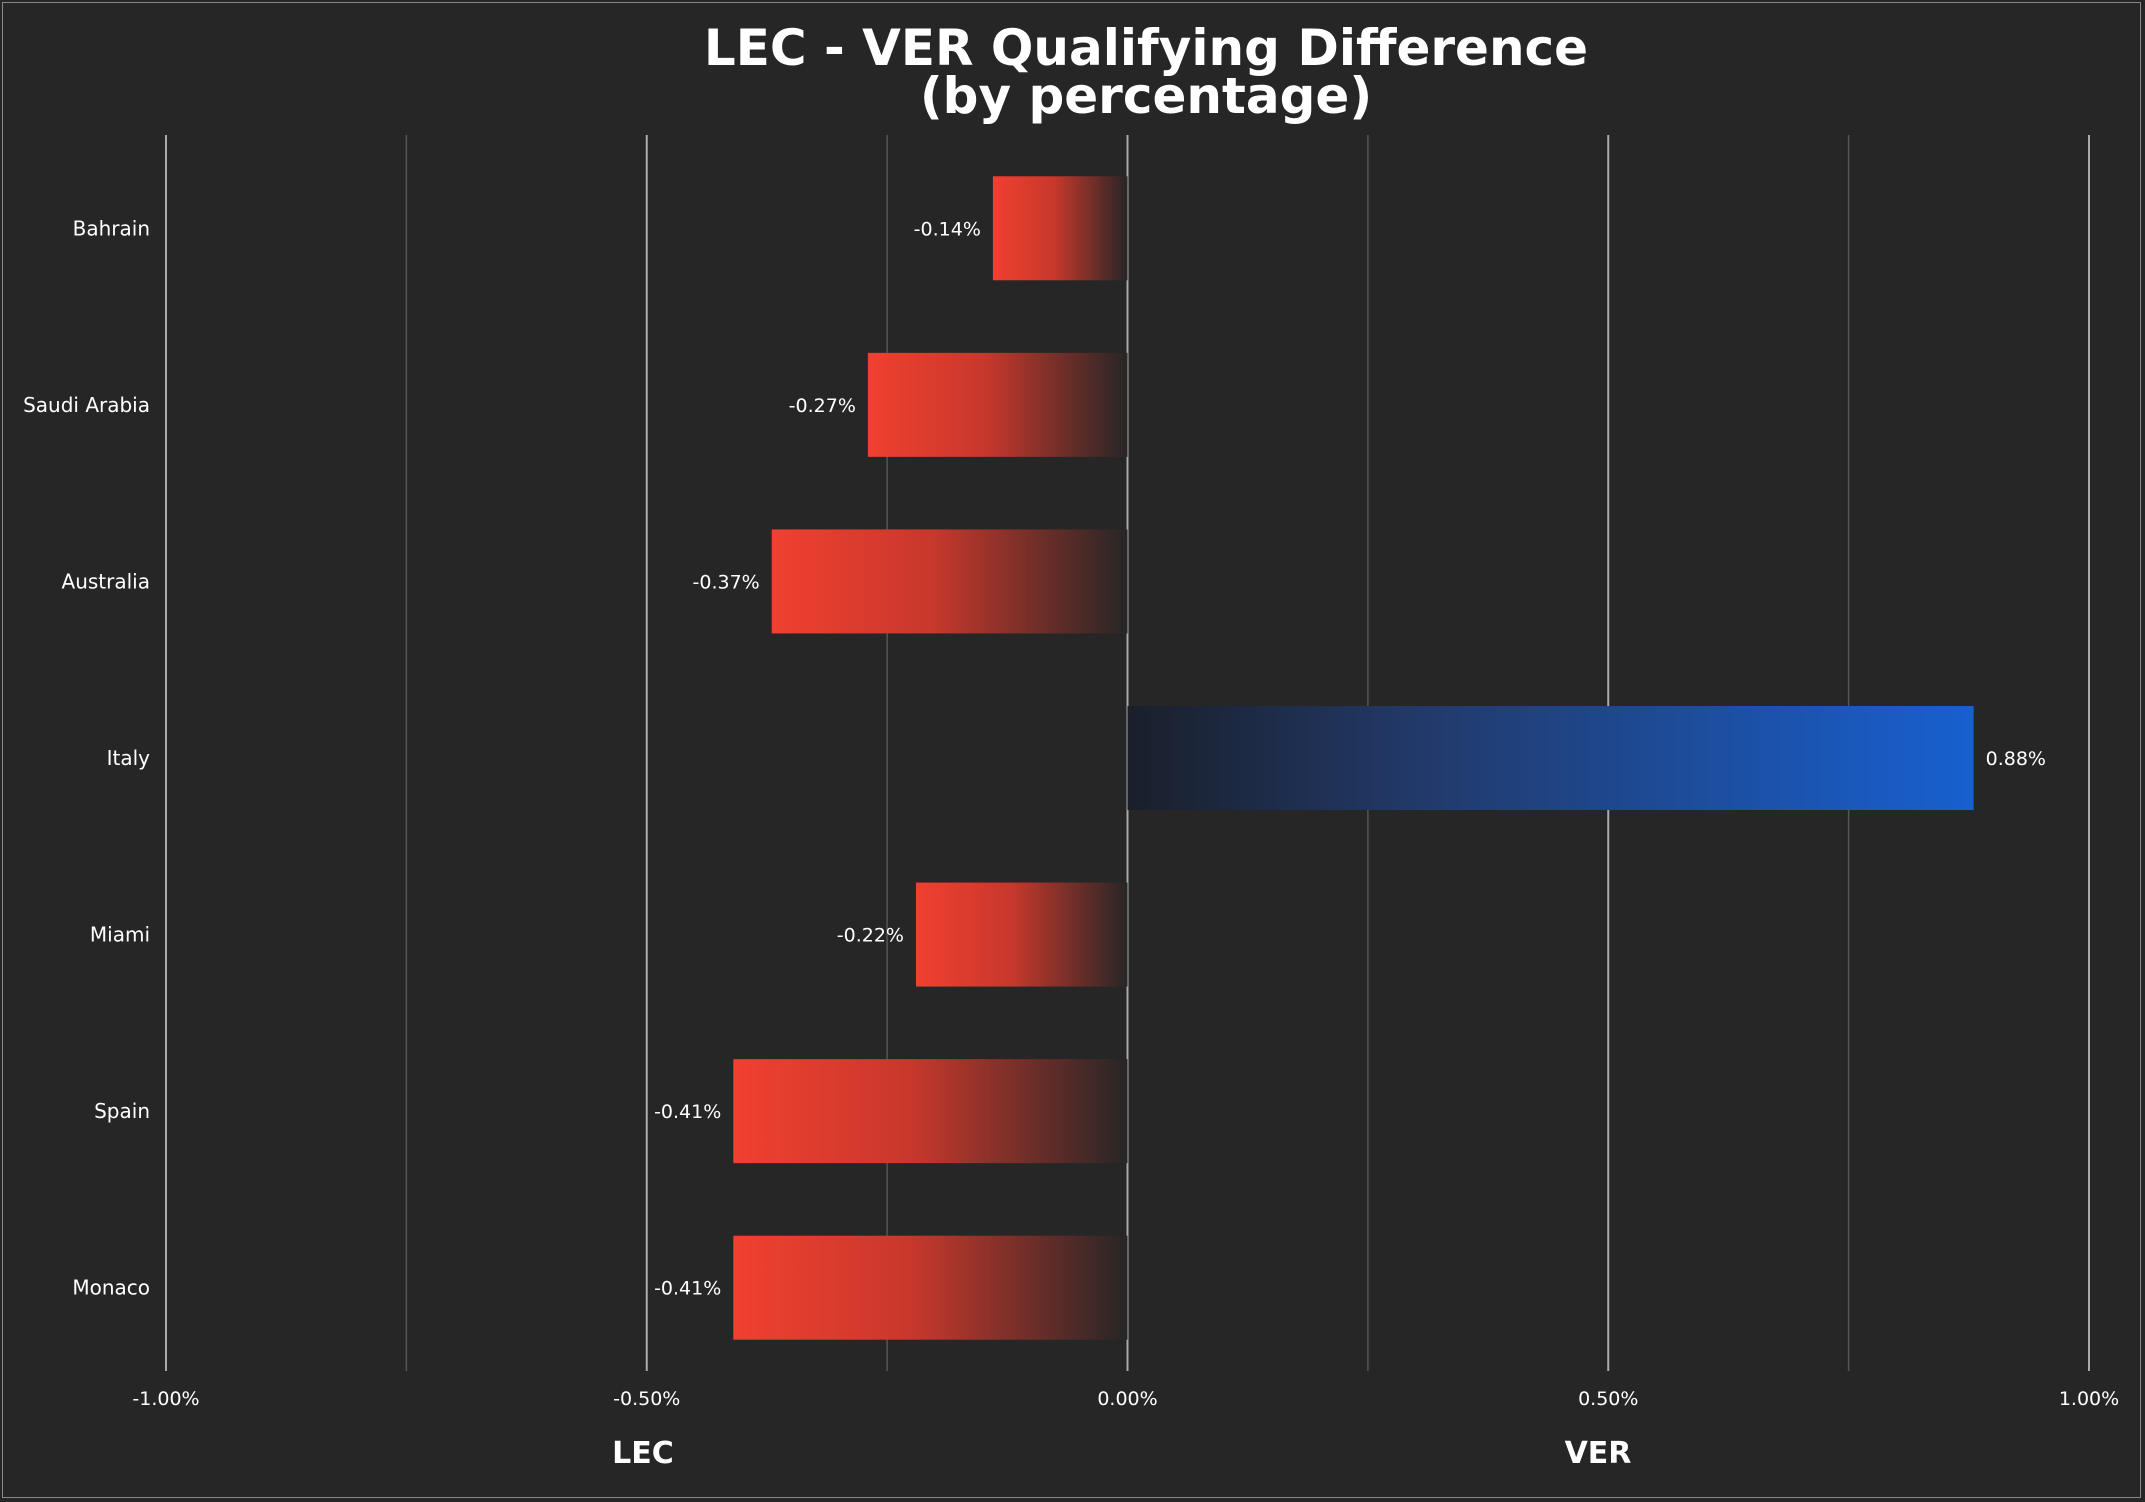 The width and height of the screenshot is (2145, 1502). Describe the element at coordinates (949, 581) in the screenshot. I see `bar-australia` at that location.